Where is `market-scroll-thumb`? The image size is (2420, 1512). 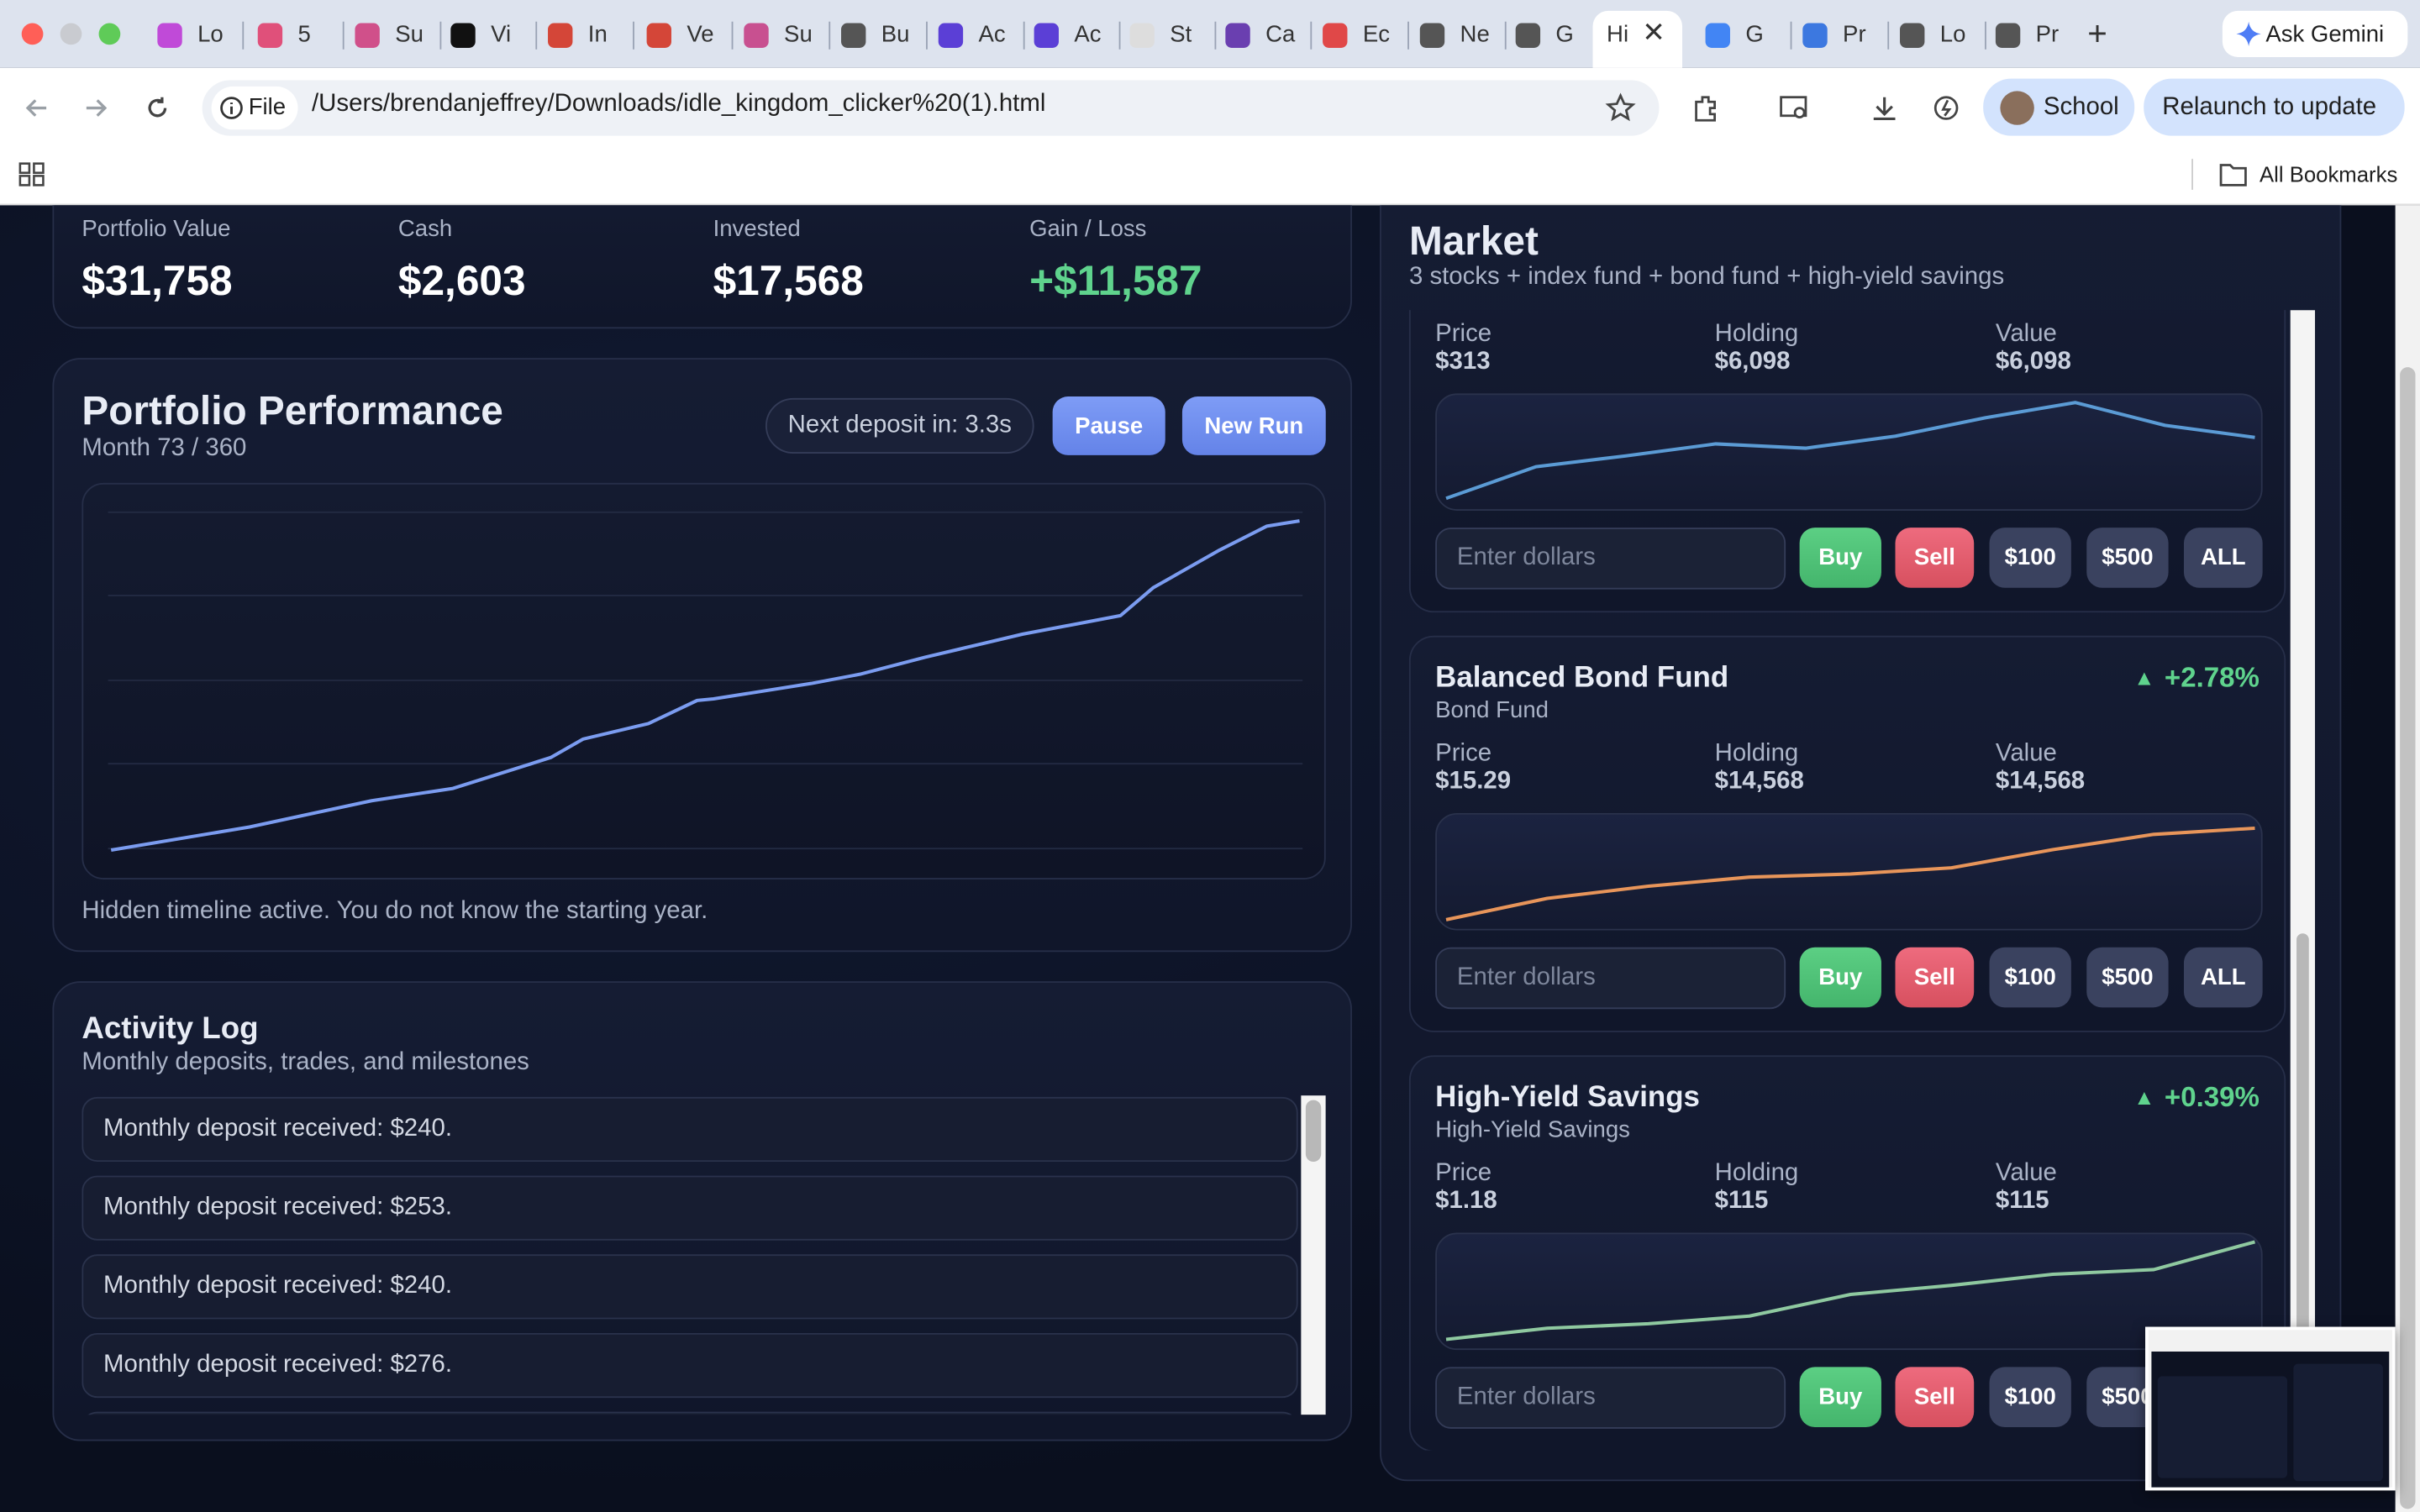
market-scroll-thumb is located at coordinates (2302, 1192).